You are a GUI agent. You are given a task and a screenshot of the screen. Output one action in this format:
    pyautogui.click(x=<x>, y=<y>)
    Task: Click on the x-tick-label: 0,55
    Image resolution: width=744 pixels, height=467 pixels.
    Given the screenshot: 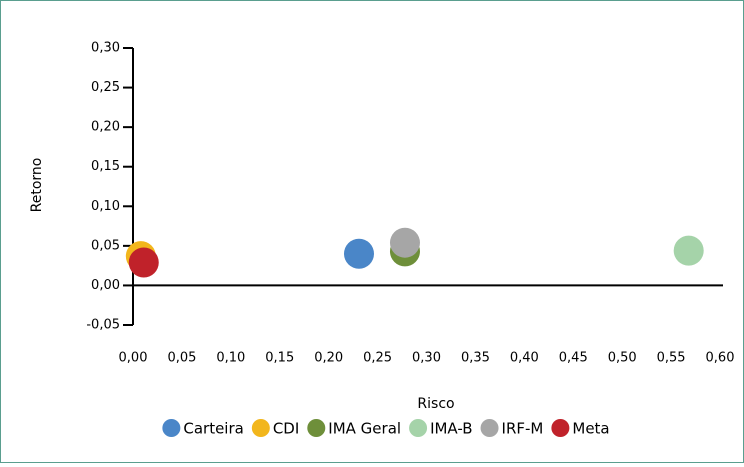 What is the action you would take?
    pyautogui.click(x=671, y=358)
    